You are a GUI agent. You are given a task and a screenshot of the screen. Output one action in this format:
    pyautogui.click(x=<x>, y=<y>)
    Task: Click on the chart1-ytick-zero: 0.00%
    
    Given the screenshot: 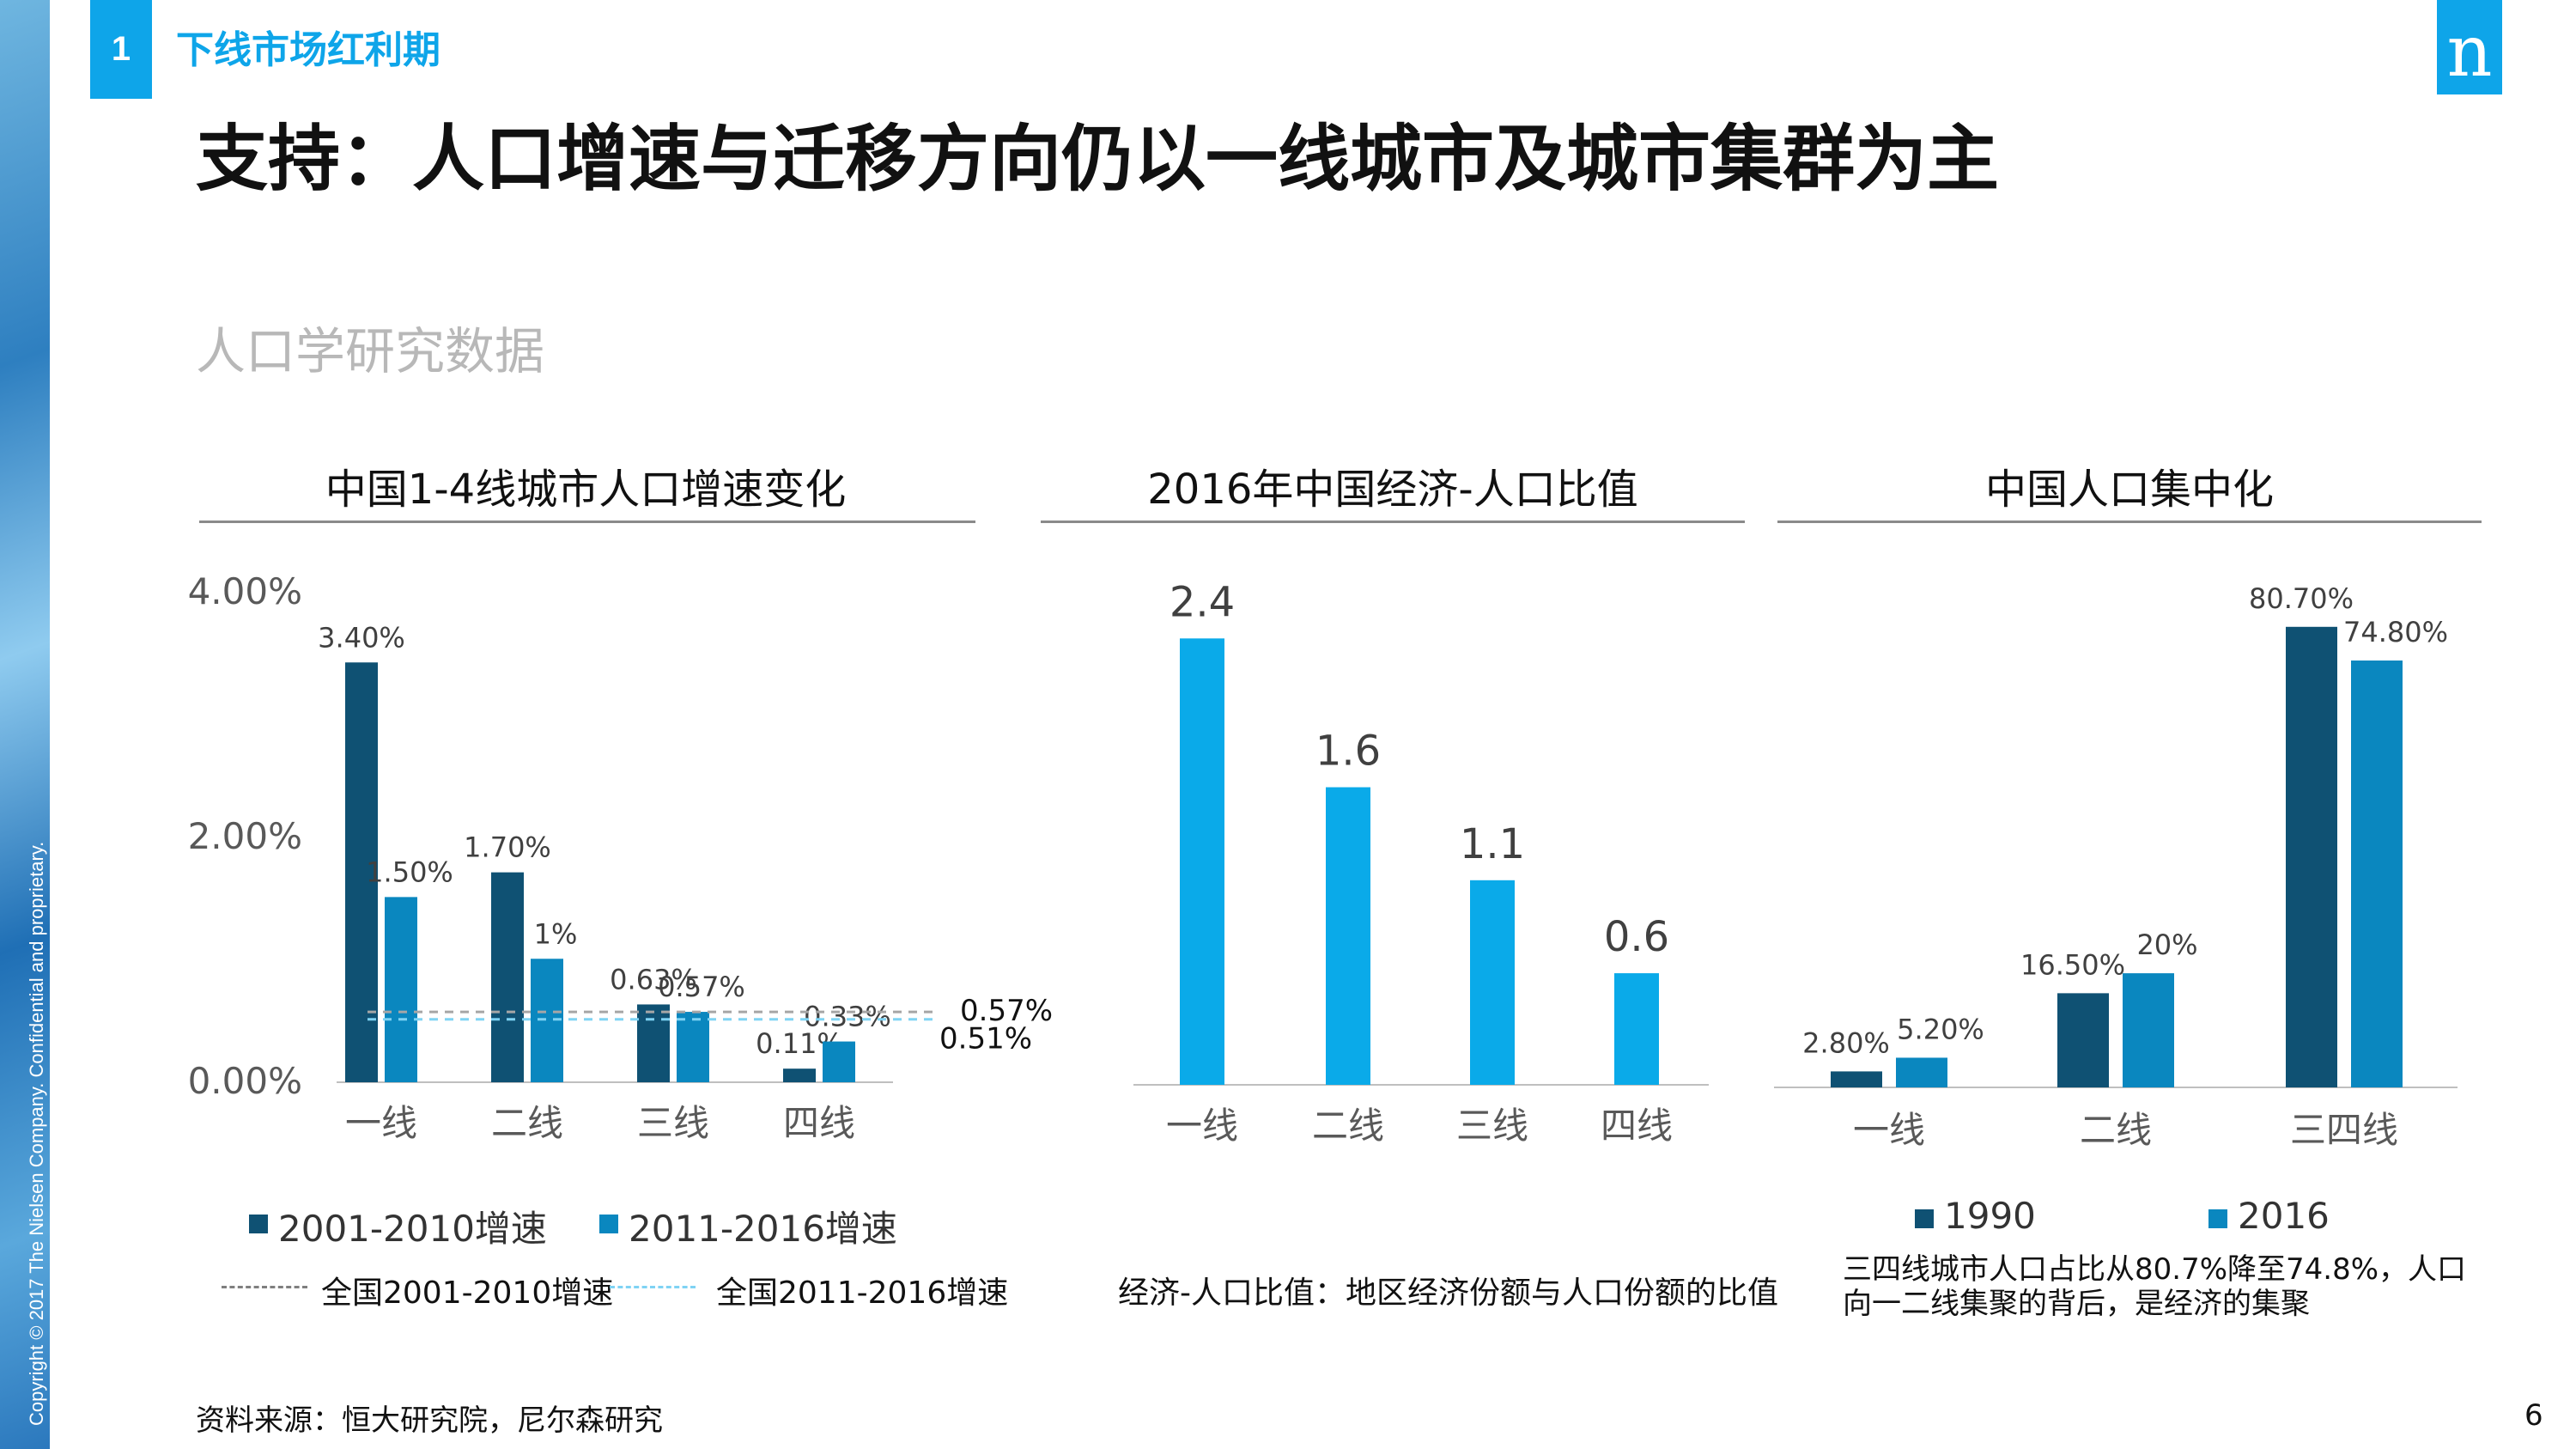 What is the action you would take?
    pyautogui.click(x=245, y=1081)
    